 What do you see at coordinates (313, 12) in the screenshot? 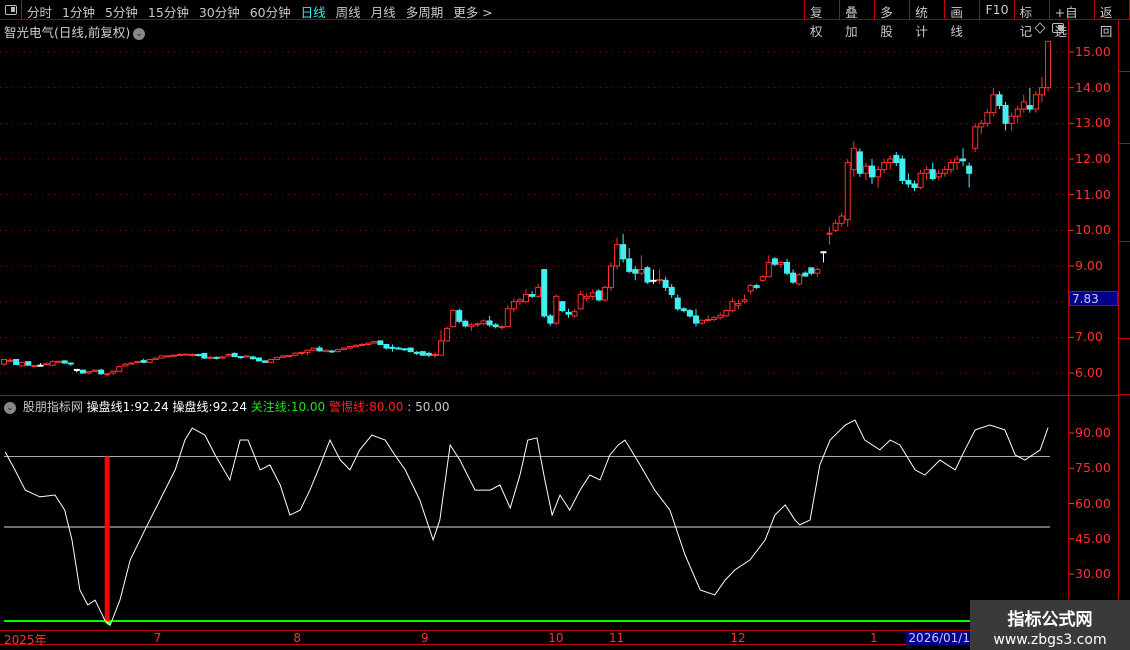
I see `tab-period: 日线` at bounding box center [313, 12].